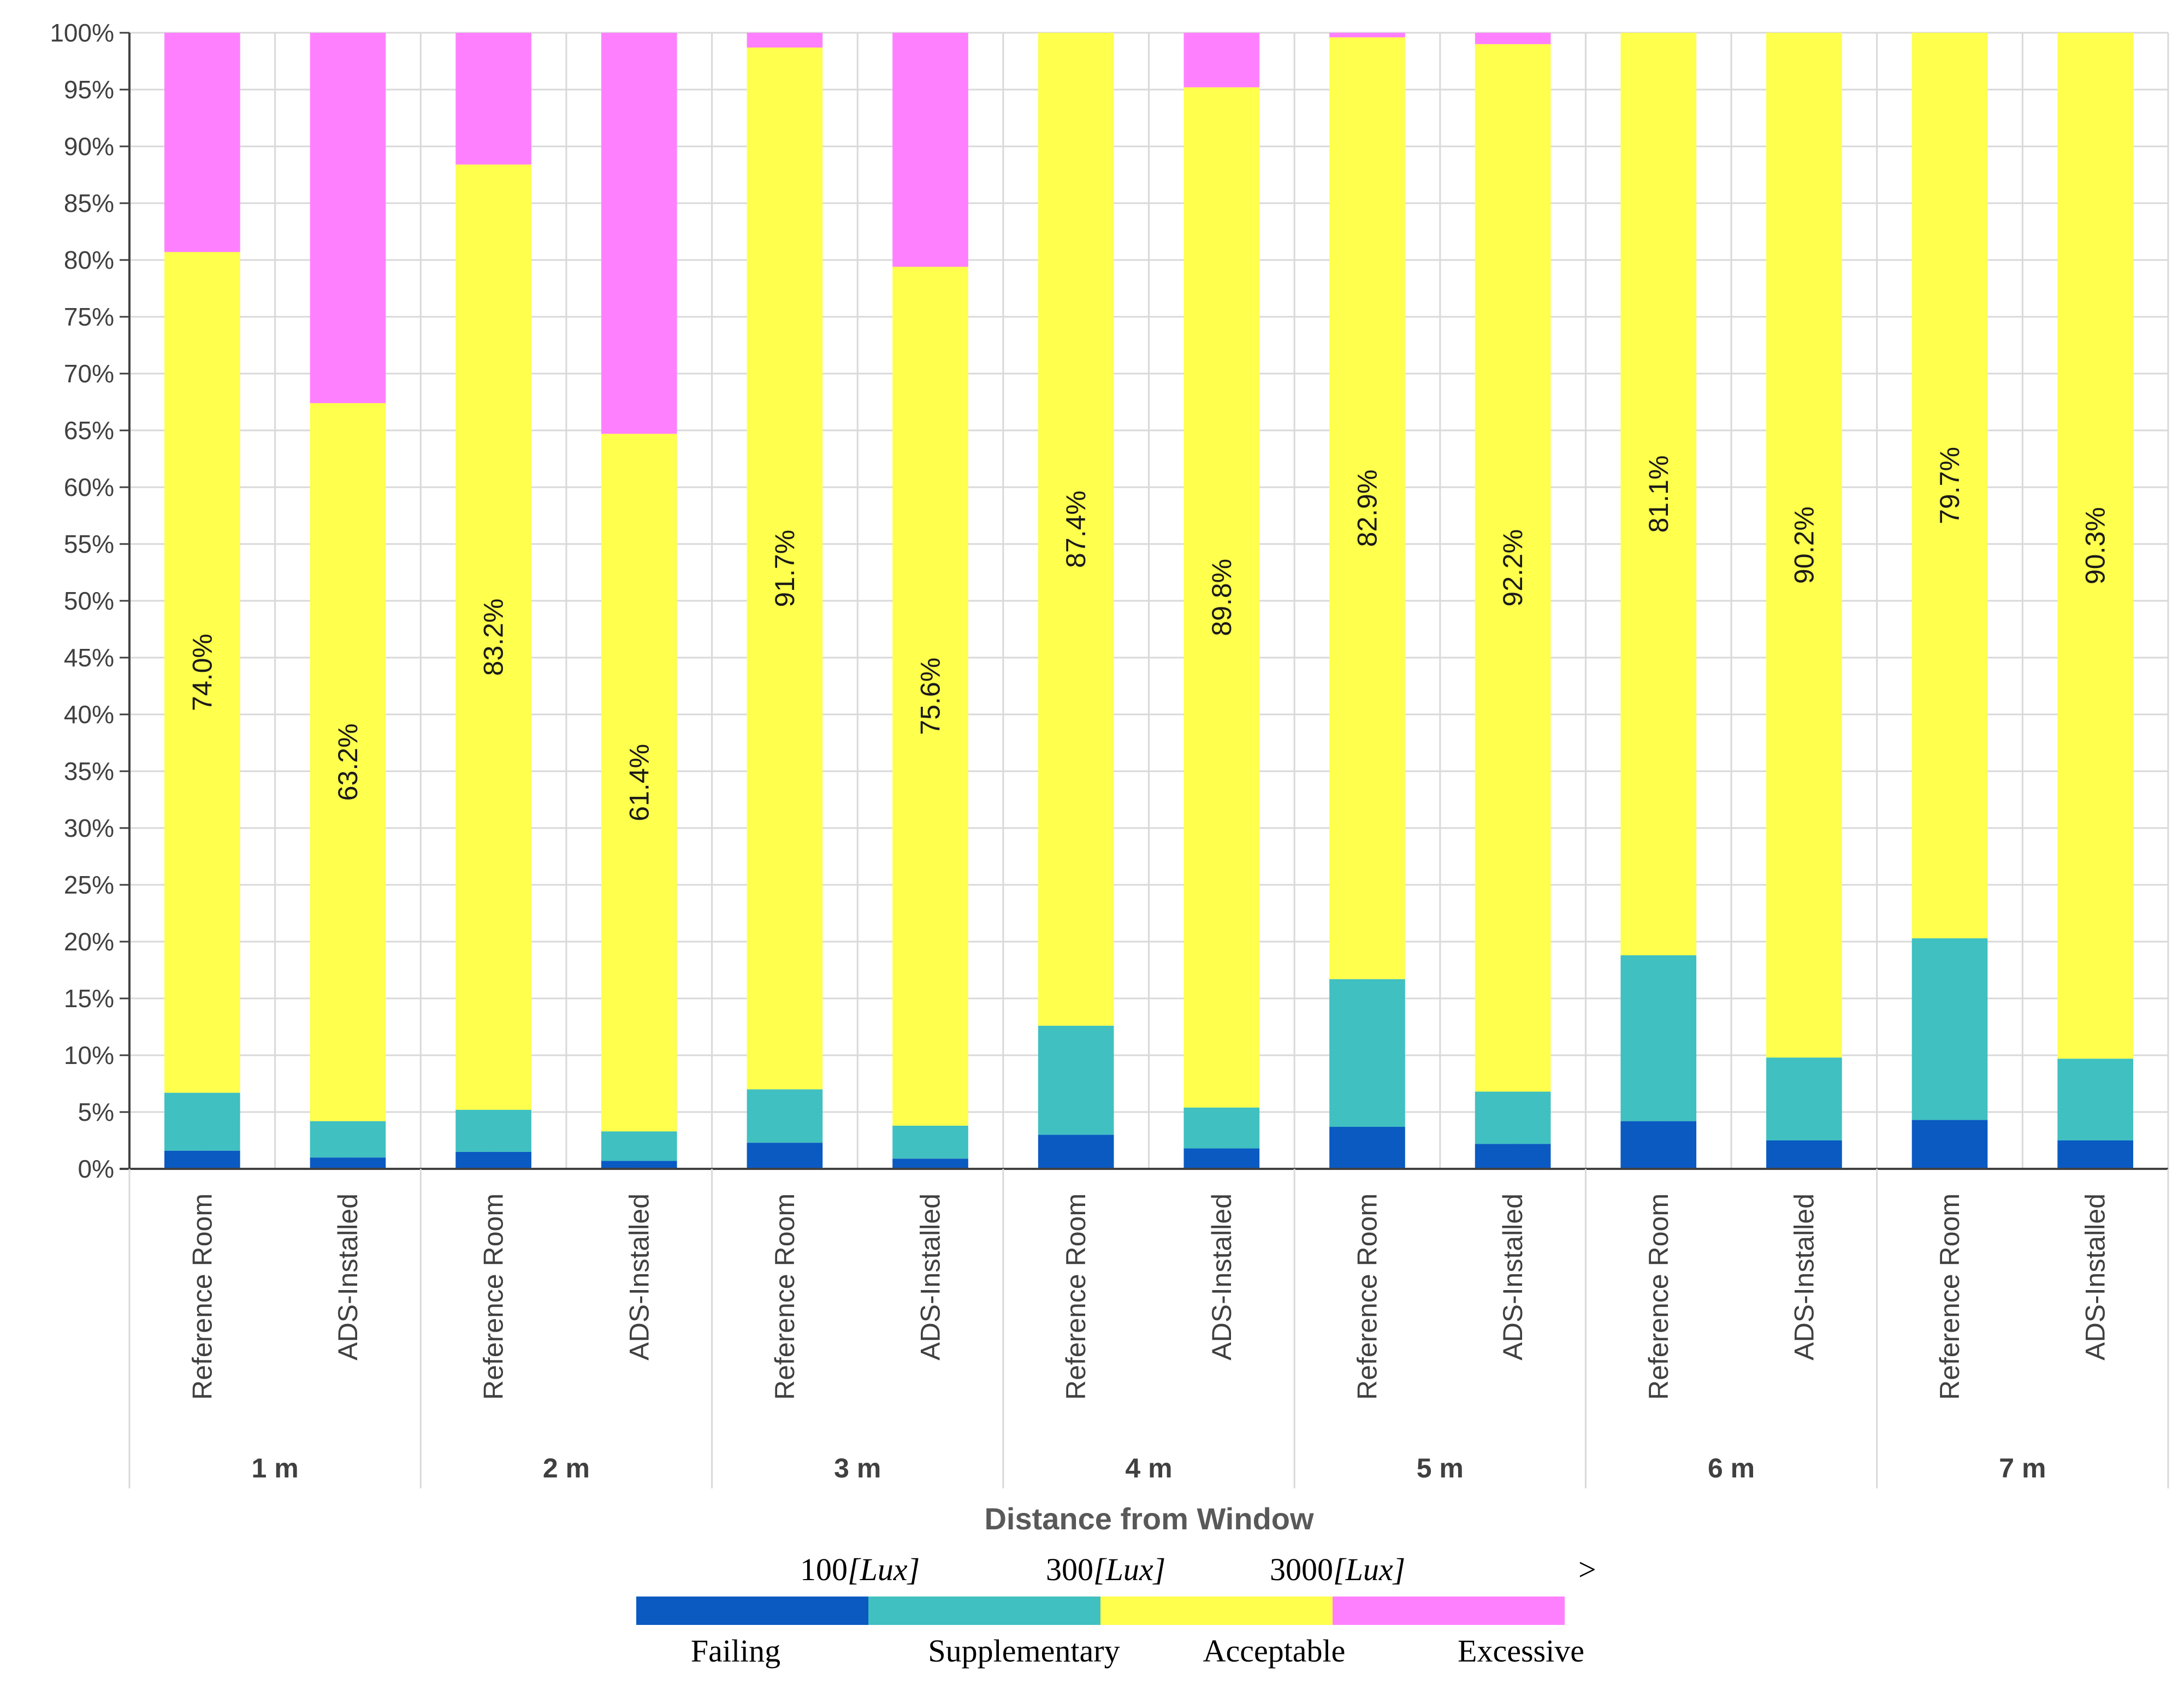 Image resolution: width=2184 pixels, height=1685 pixels. Describe the element at coordinates (89, 146) in the screenshot. I see `y-tick-label: 90%` at that location.